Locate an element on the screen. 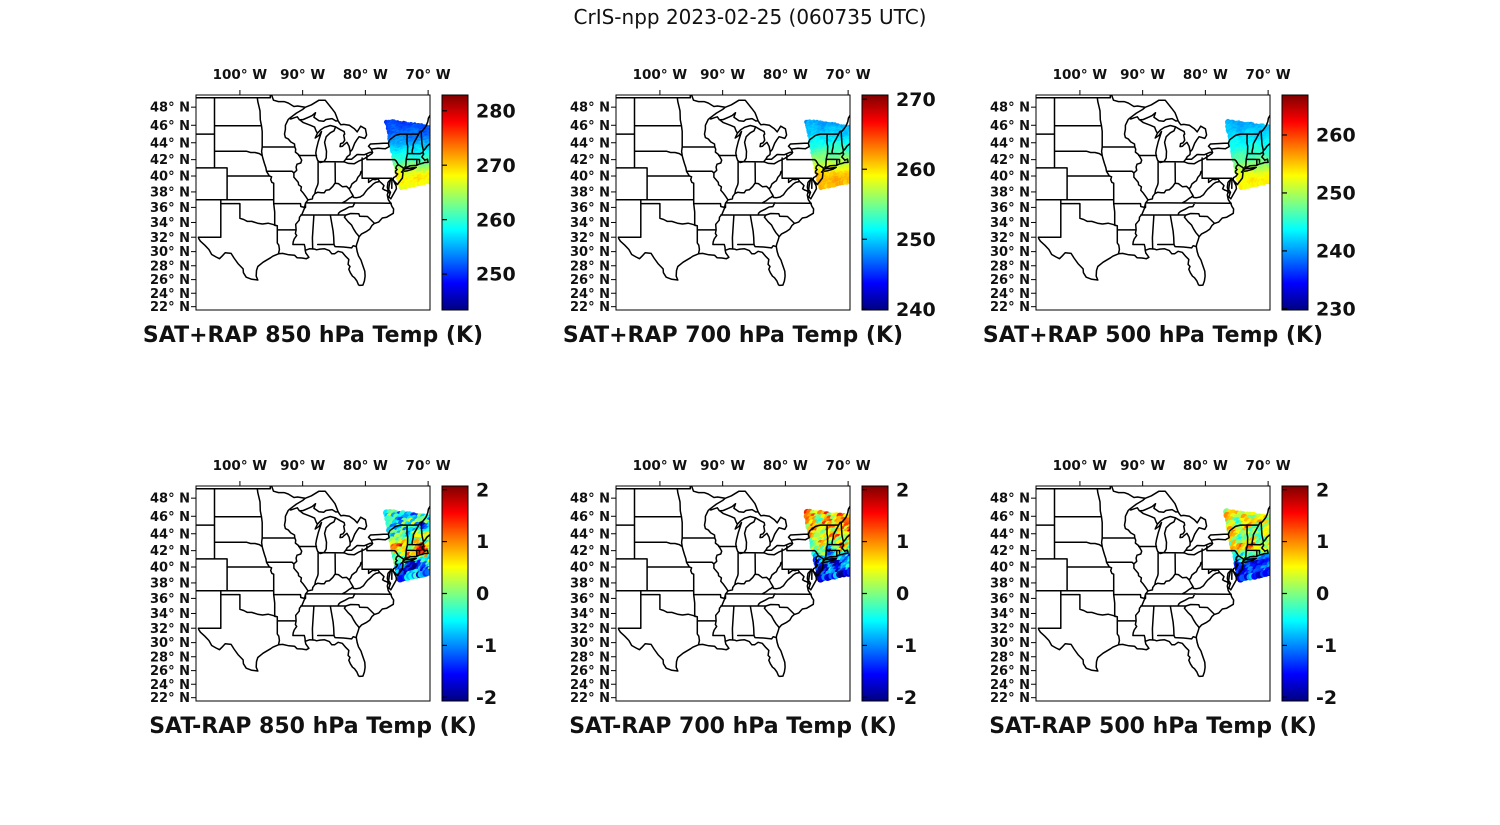 This screenshot has height=825, width=1500. panel-title: SAT-RAP 850 hPa Temp (K) is located at coordinates (313, 726).